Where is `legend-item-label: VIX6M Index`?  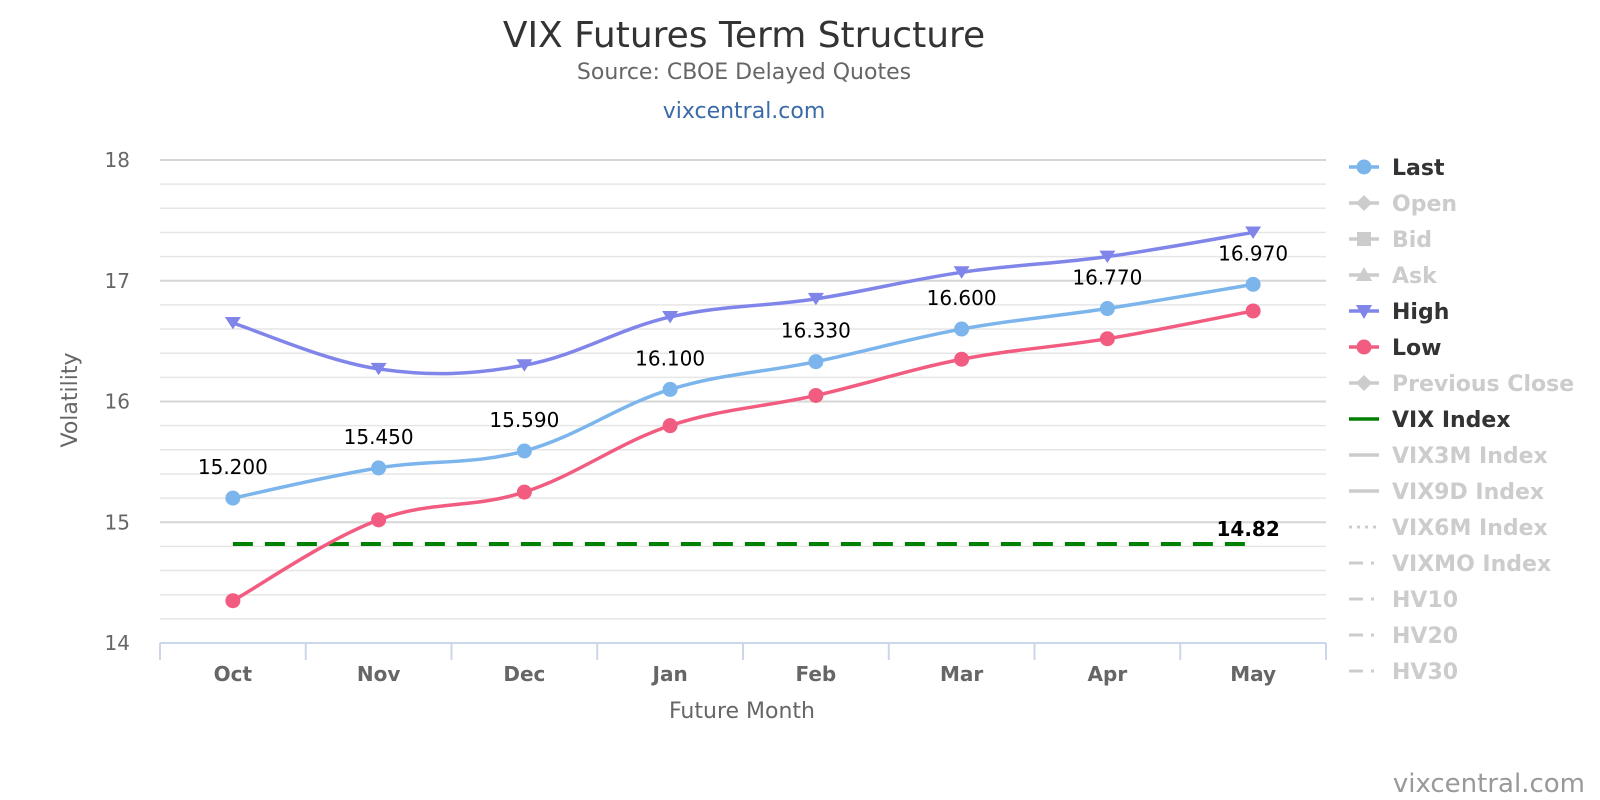
legend-item-label: VIX6M Index is located at coordinates (1470, 528).